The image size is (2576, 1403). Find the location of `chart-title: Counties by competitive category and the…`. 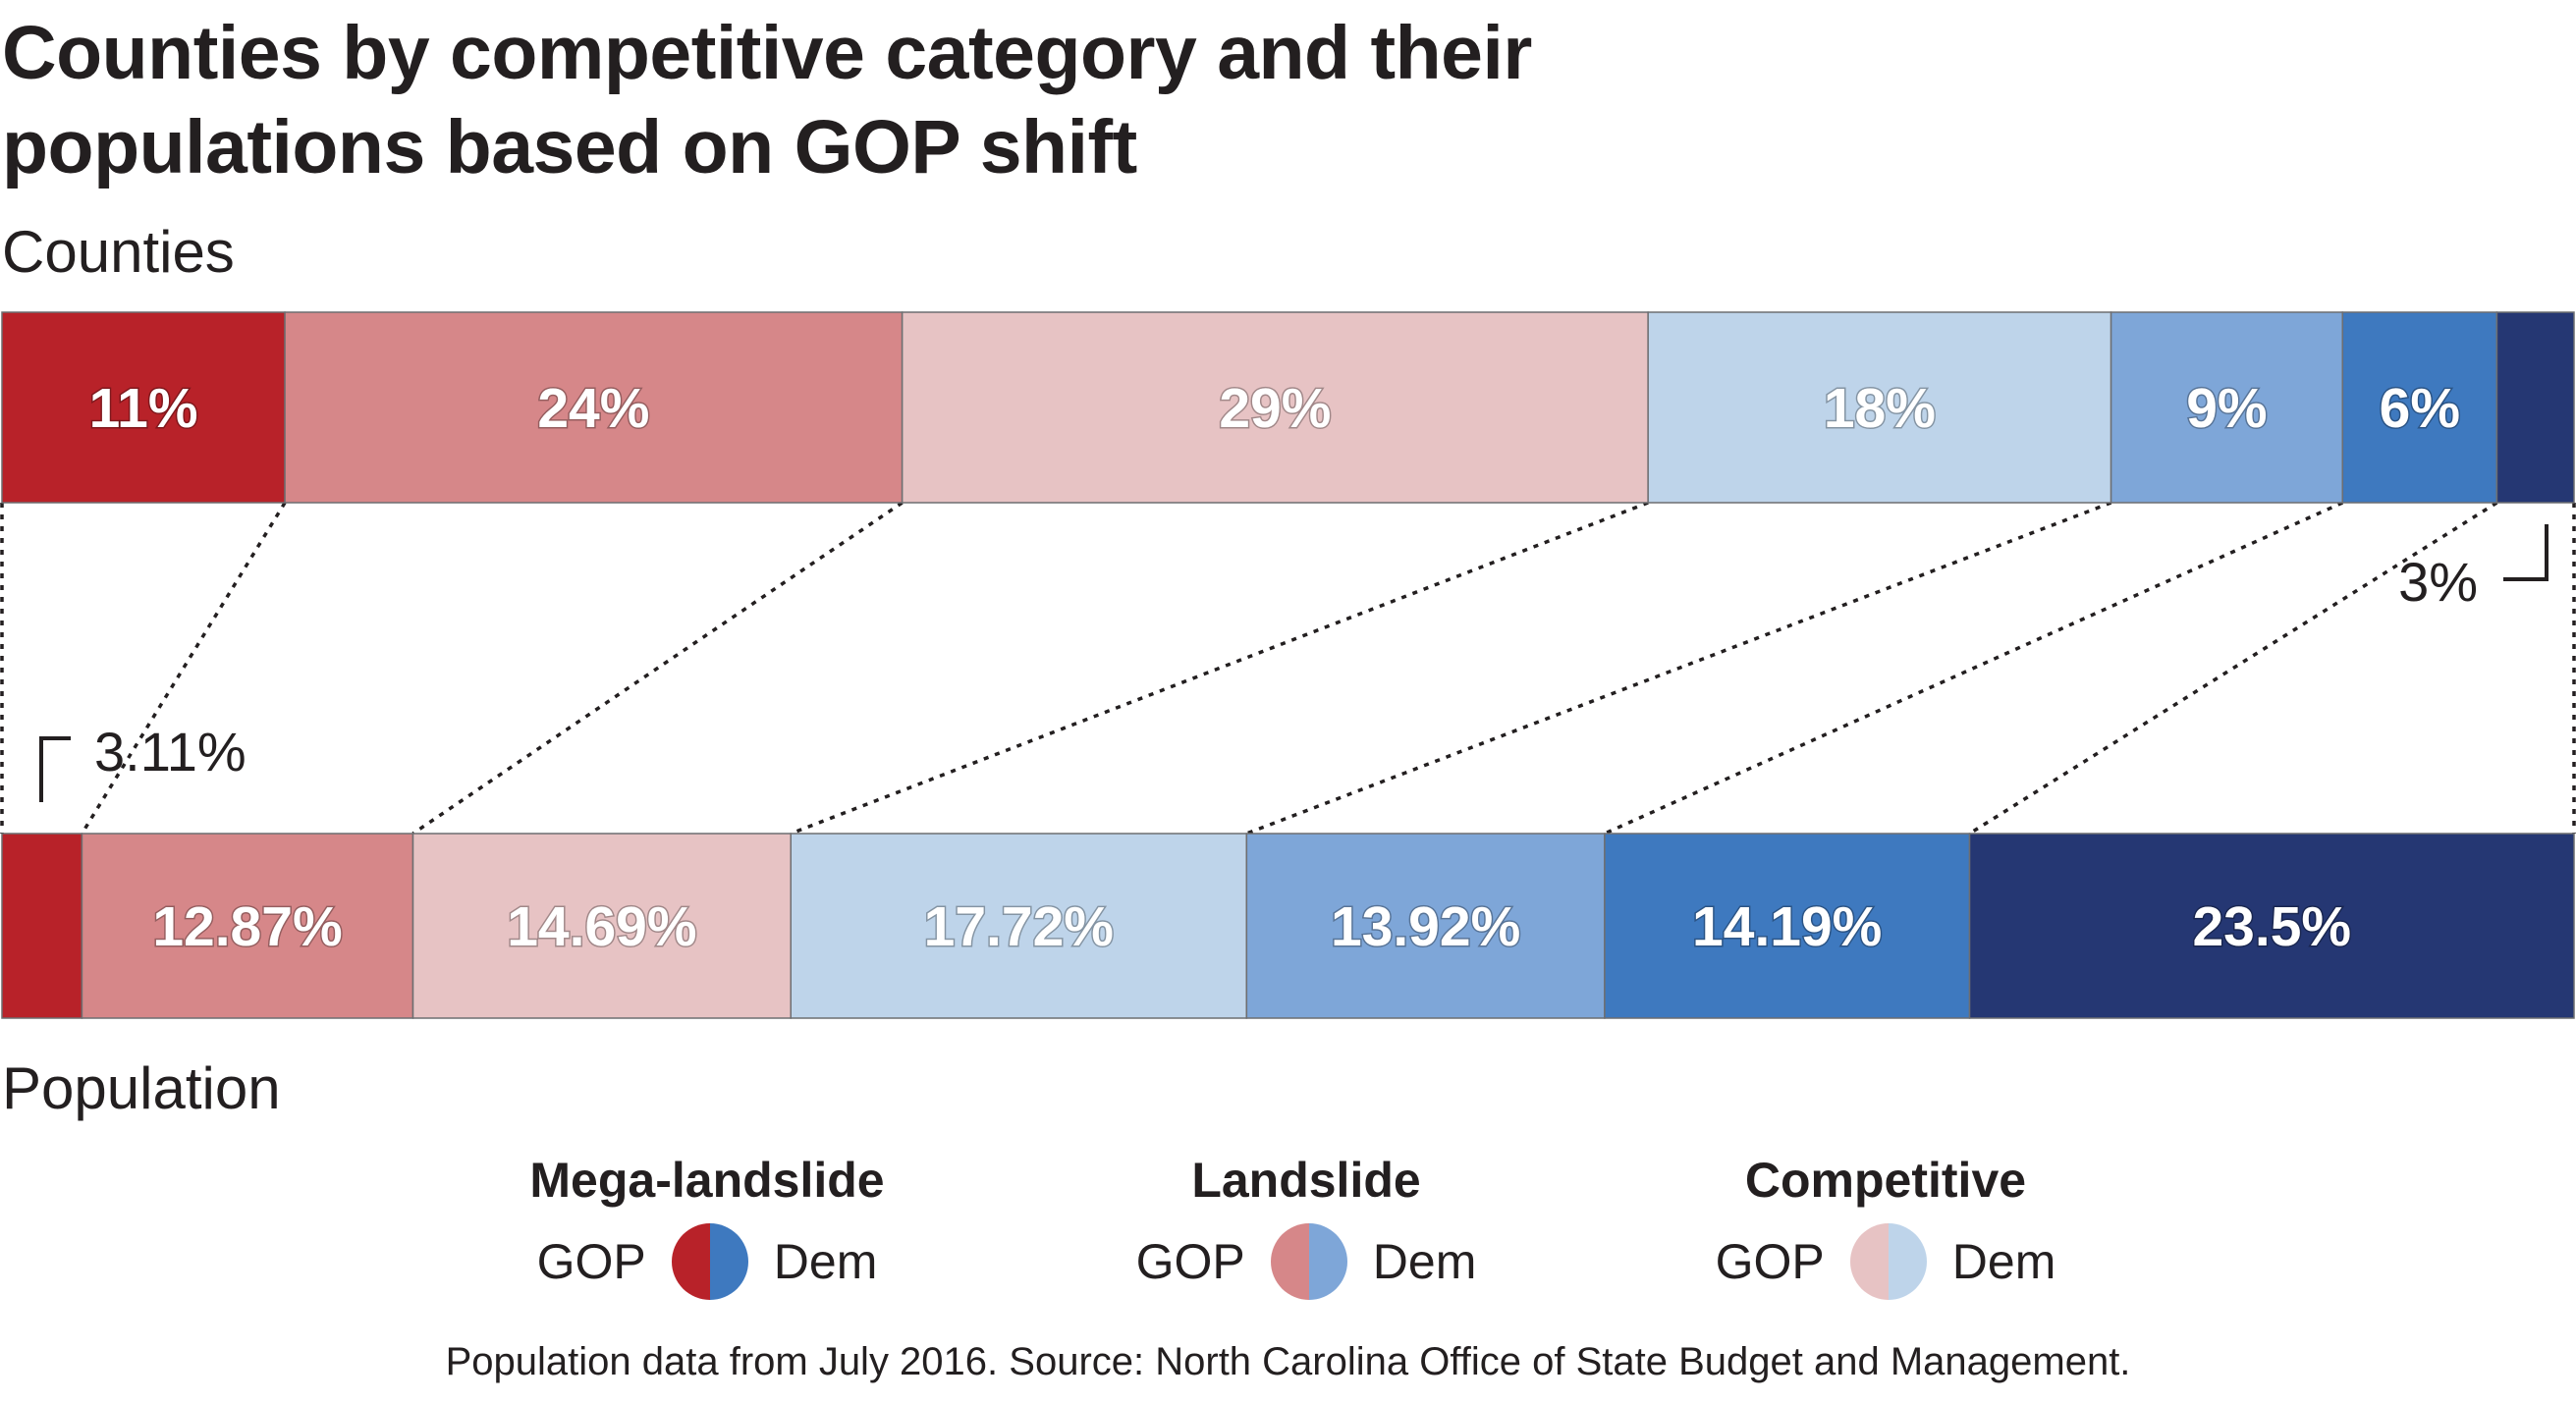

chart-title: Counties by competitive category and the… is located at coordinates (767, 100).